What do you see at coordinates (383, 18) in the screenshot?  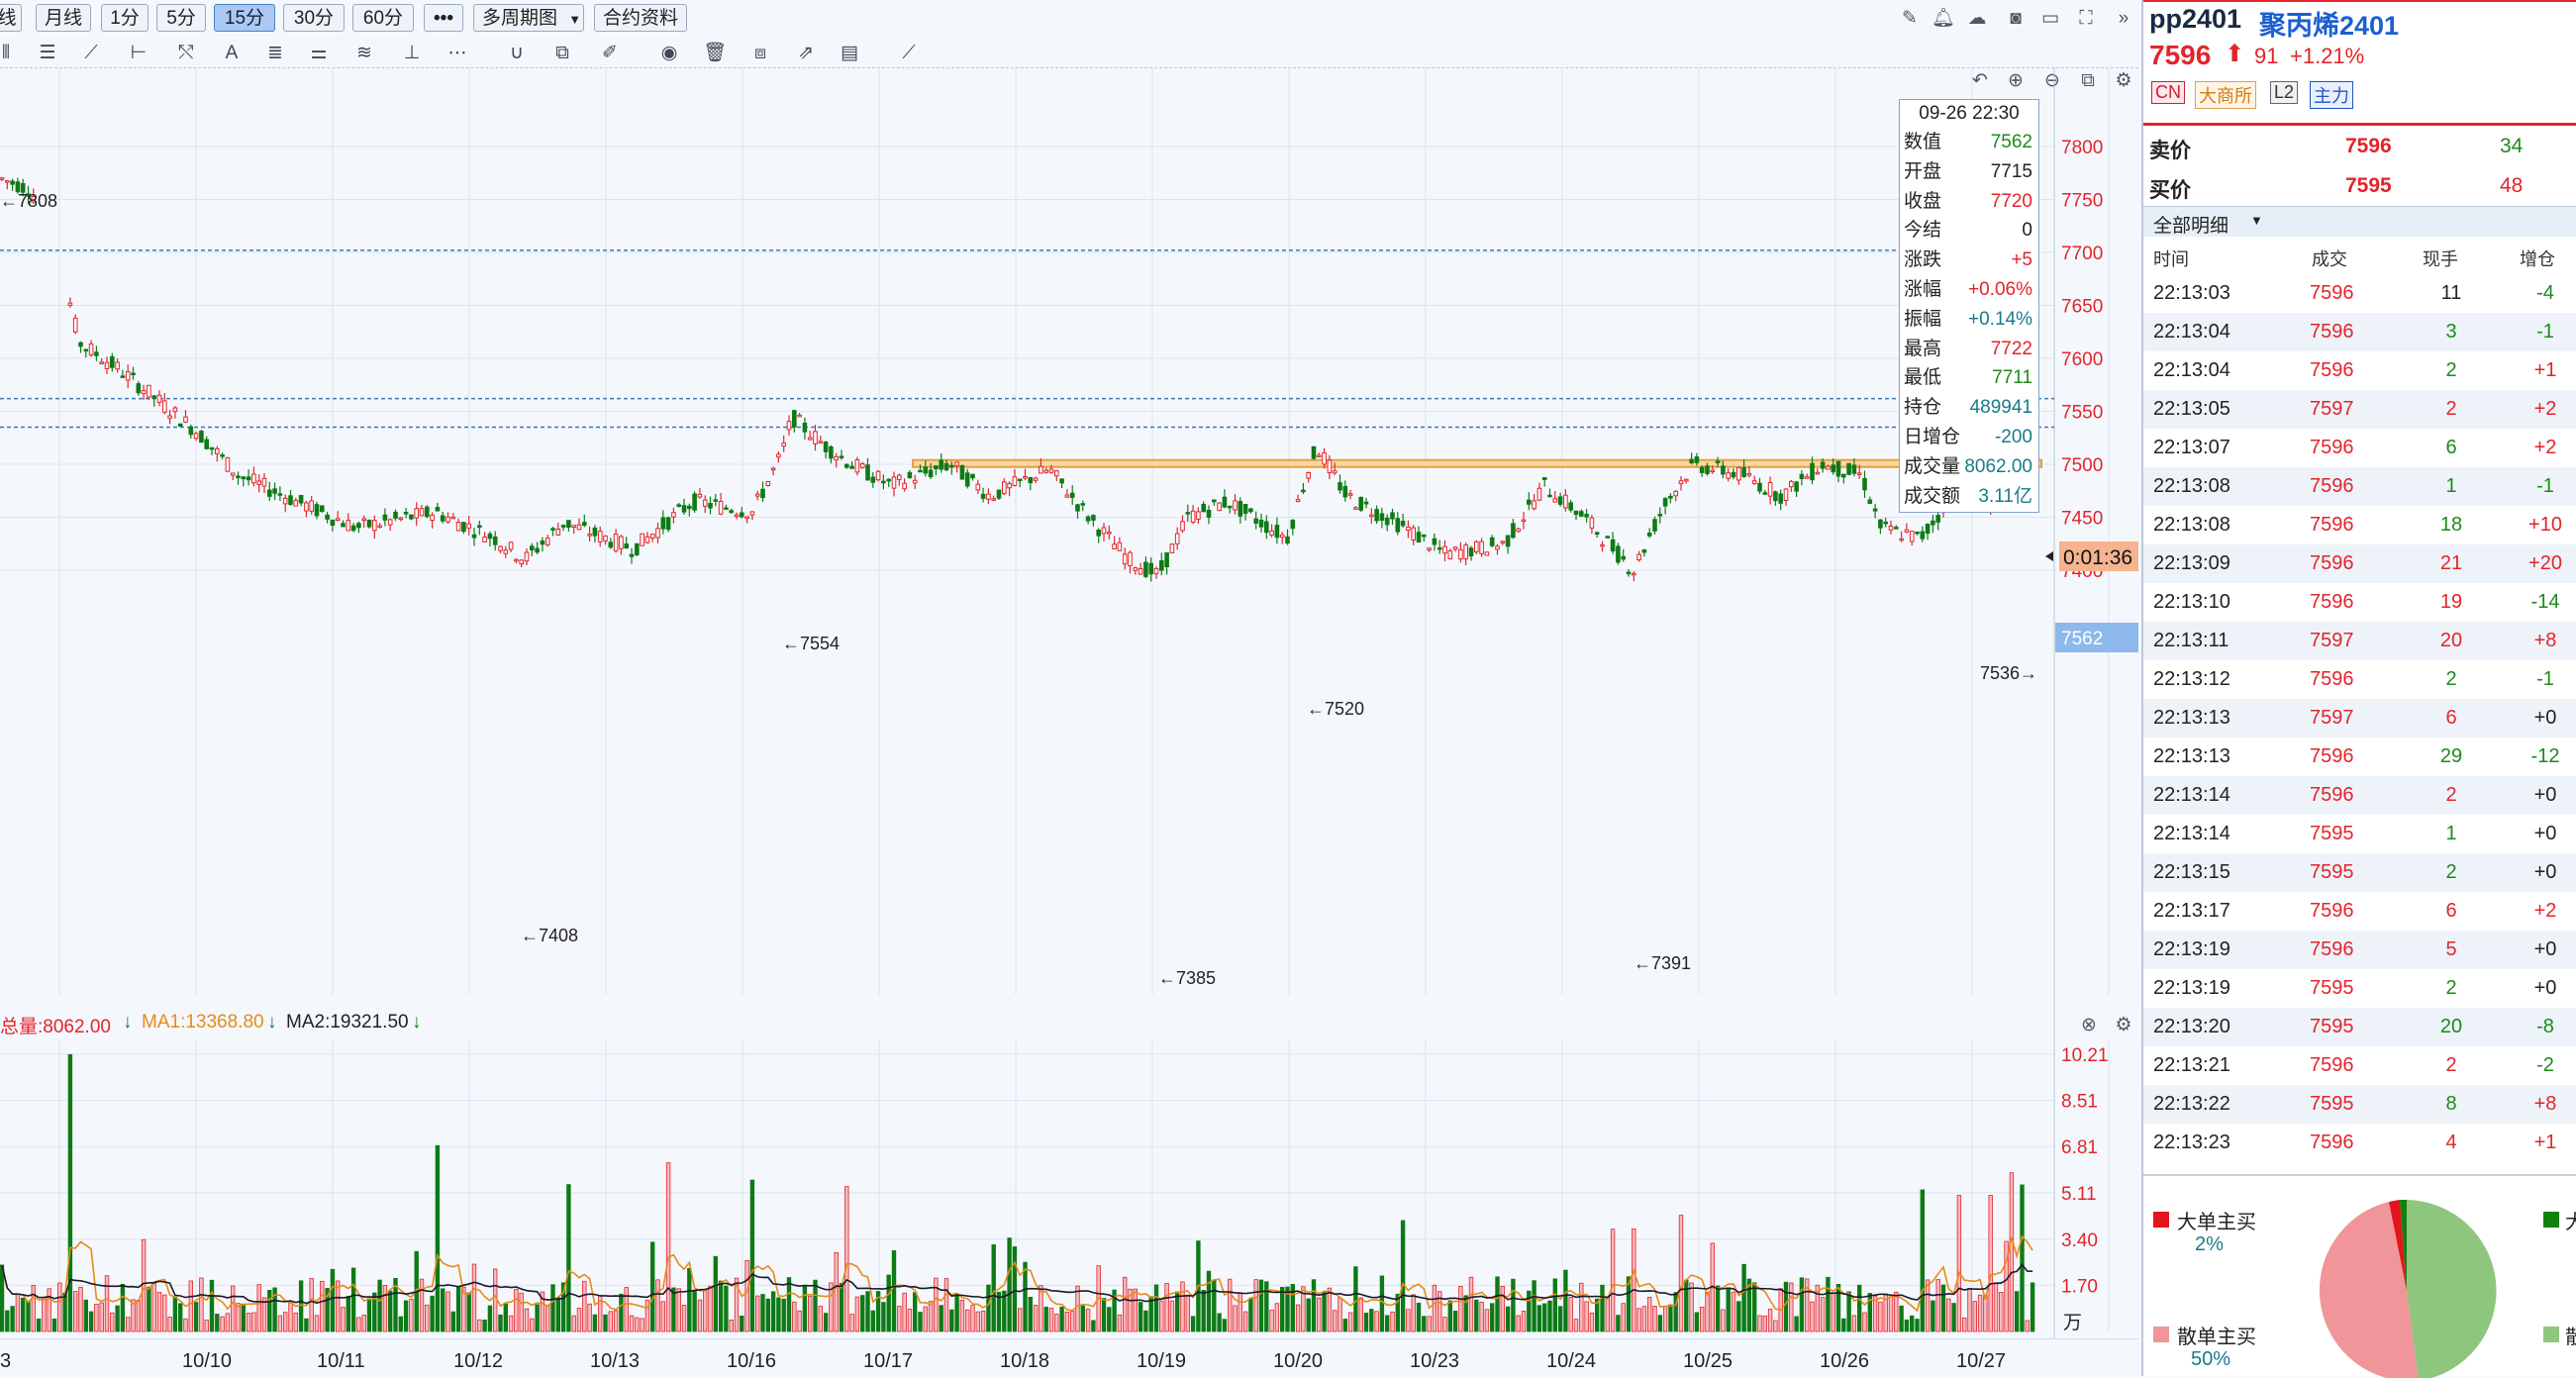 I see `period-button-60m: 60分` at bounding box center [383, 18].